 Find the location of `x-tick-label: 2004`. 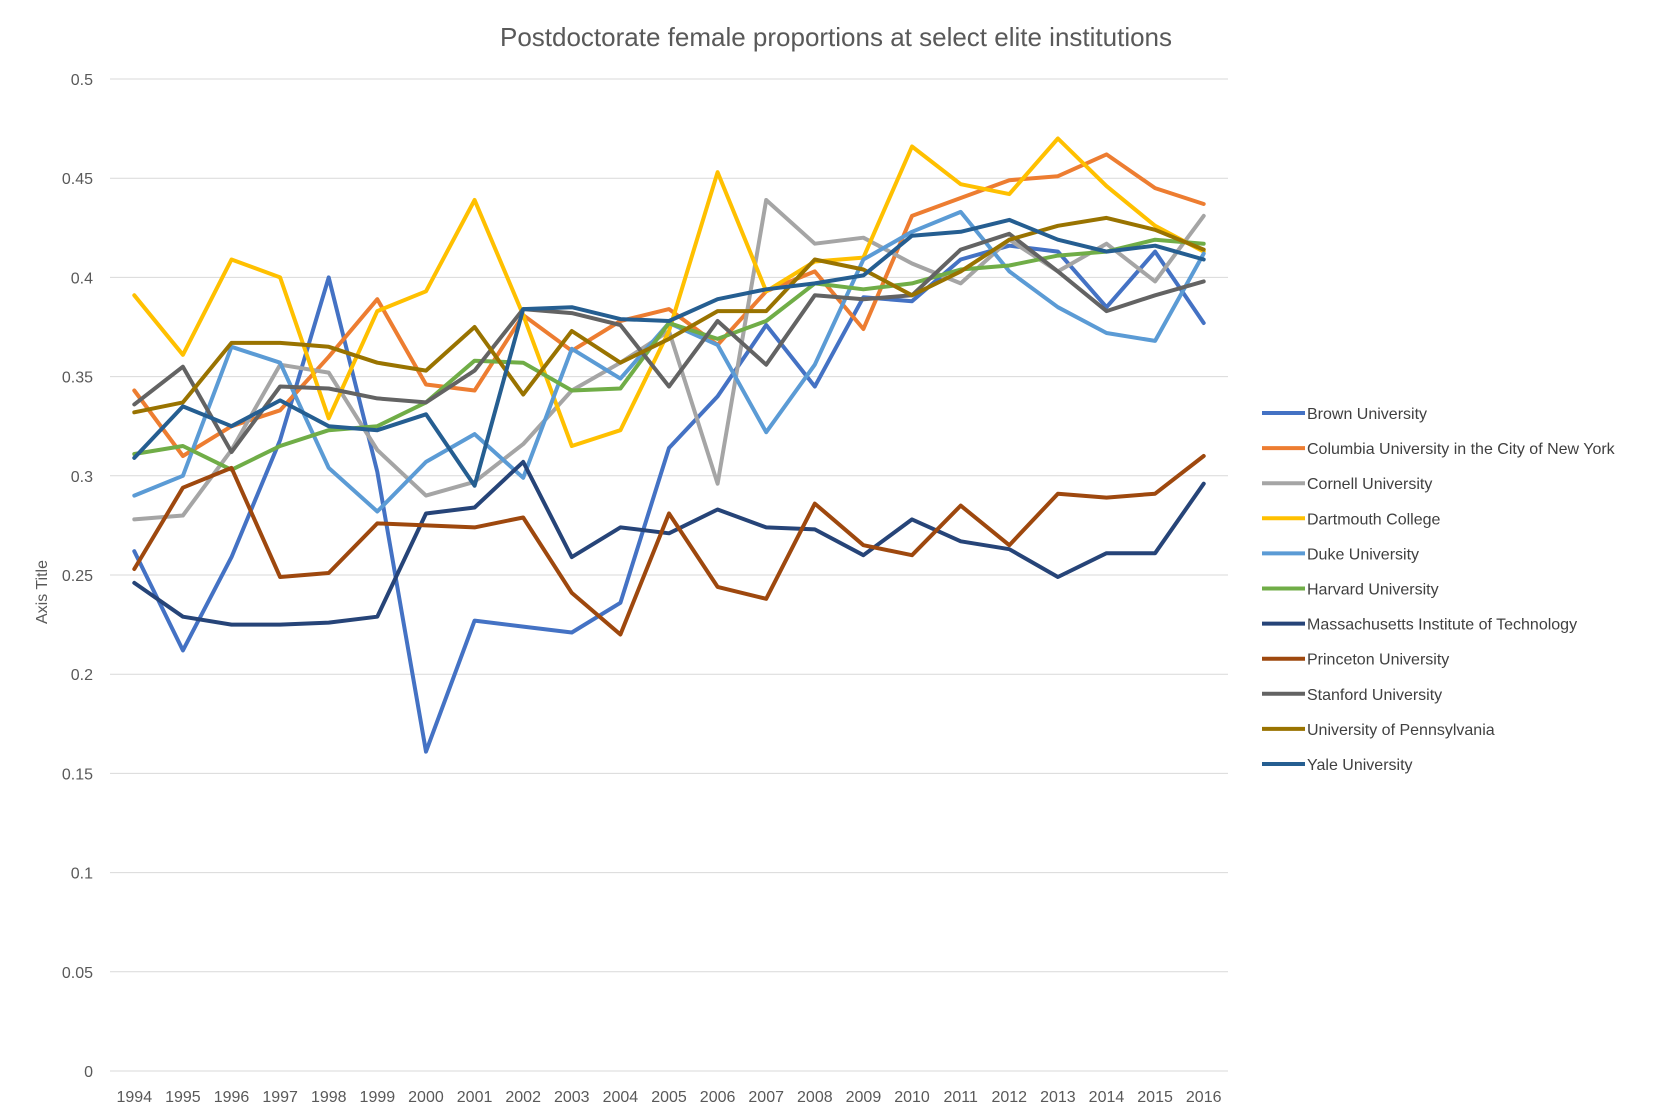

x-tick-label: 2004 is located at coordinates (621, 1097).